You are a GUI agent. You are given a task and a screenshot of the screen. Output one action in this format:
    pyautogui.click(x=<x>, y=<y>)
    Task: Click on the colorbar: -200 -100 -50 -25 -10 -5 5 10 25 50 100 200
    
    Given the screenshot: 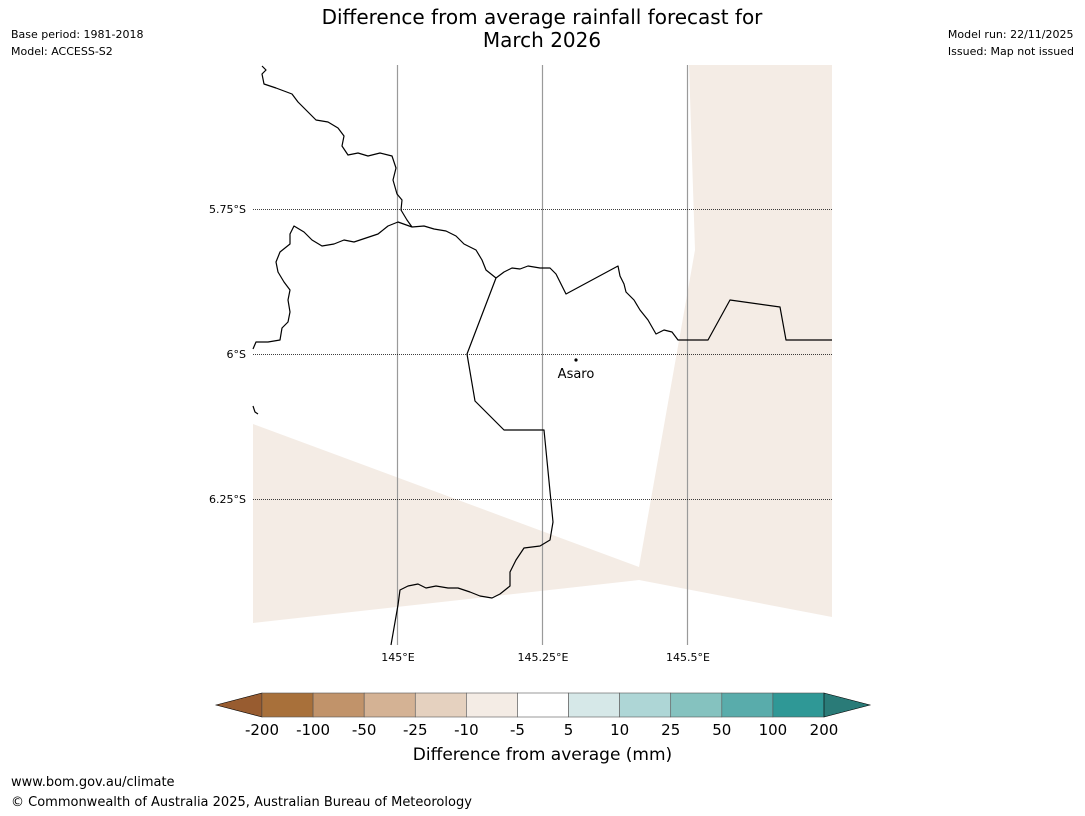 What is the action you would take?
    pyautogui.click(x=543, y=715)
    